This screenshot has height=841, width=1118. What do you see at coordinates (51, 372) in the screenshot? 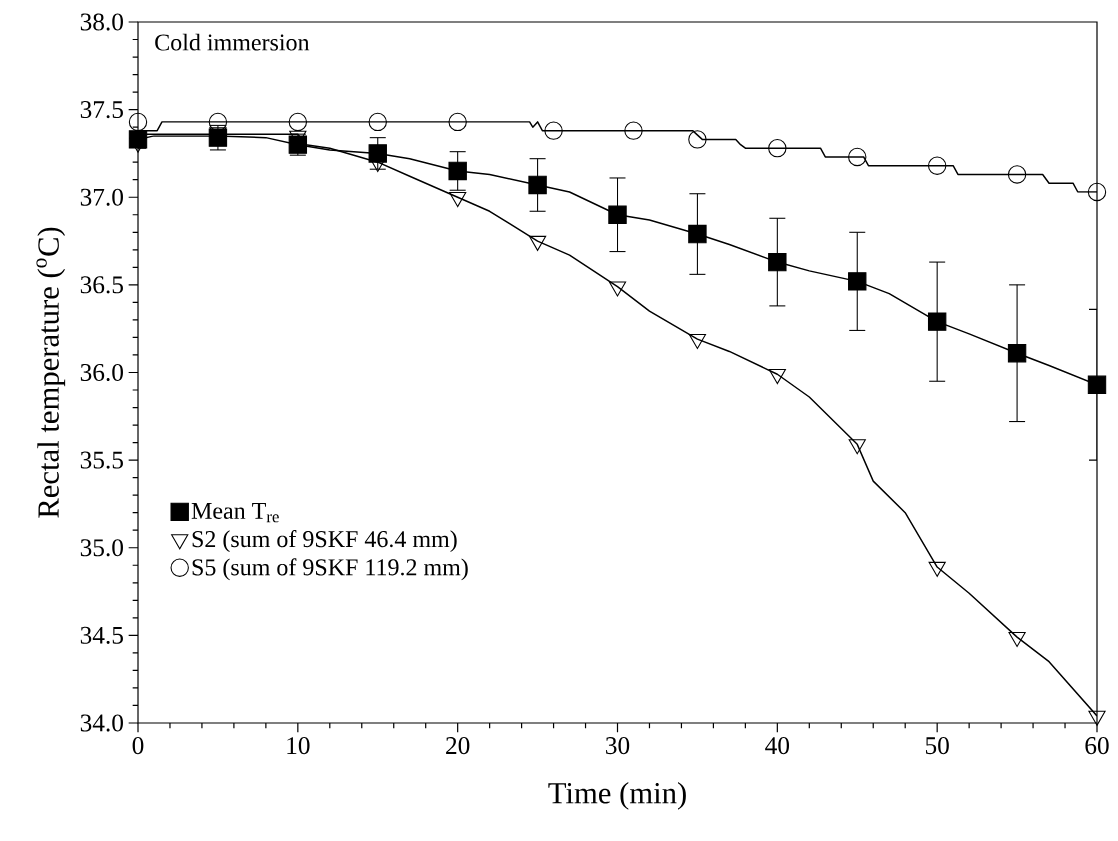
I see `y-axis-title: Rectal temperature ($^{o}$C)` at bounding box center [51, 372].